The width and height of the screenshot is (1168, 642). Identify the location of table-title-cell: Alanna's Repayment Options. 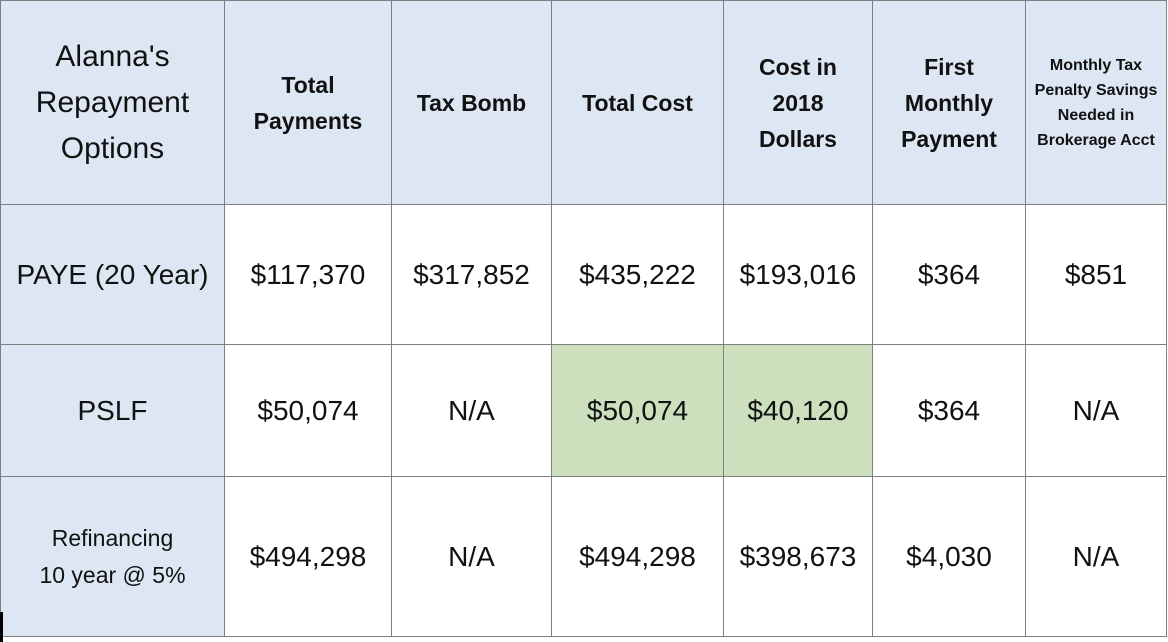
(112, 102).